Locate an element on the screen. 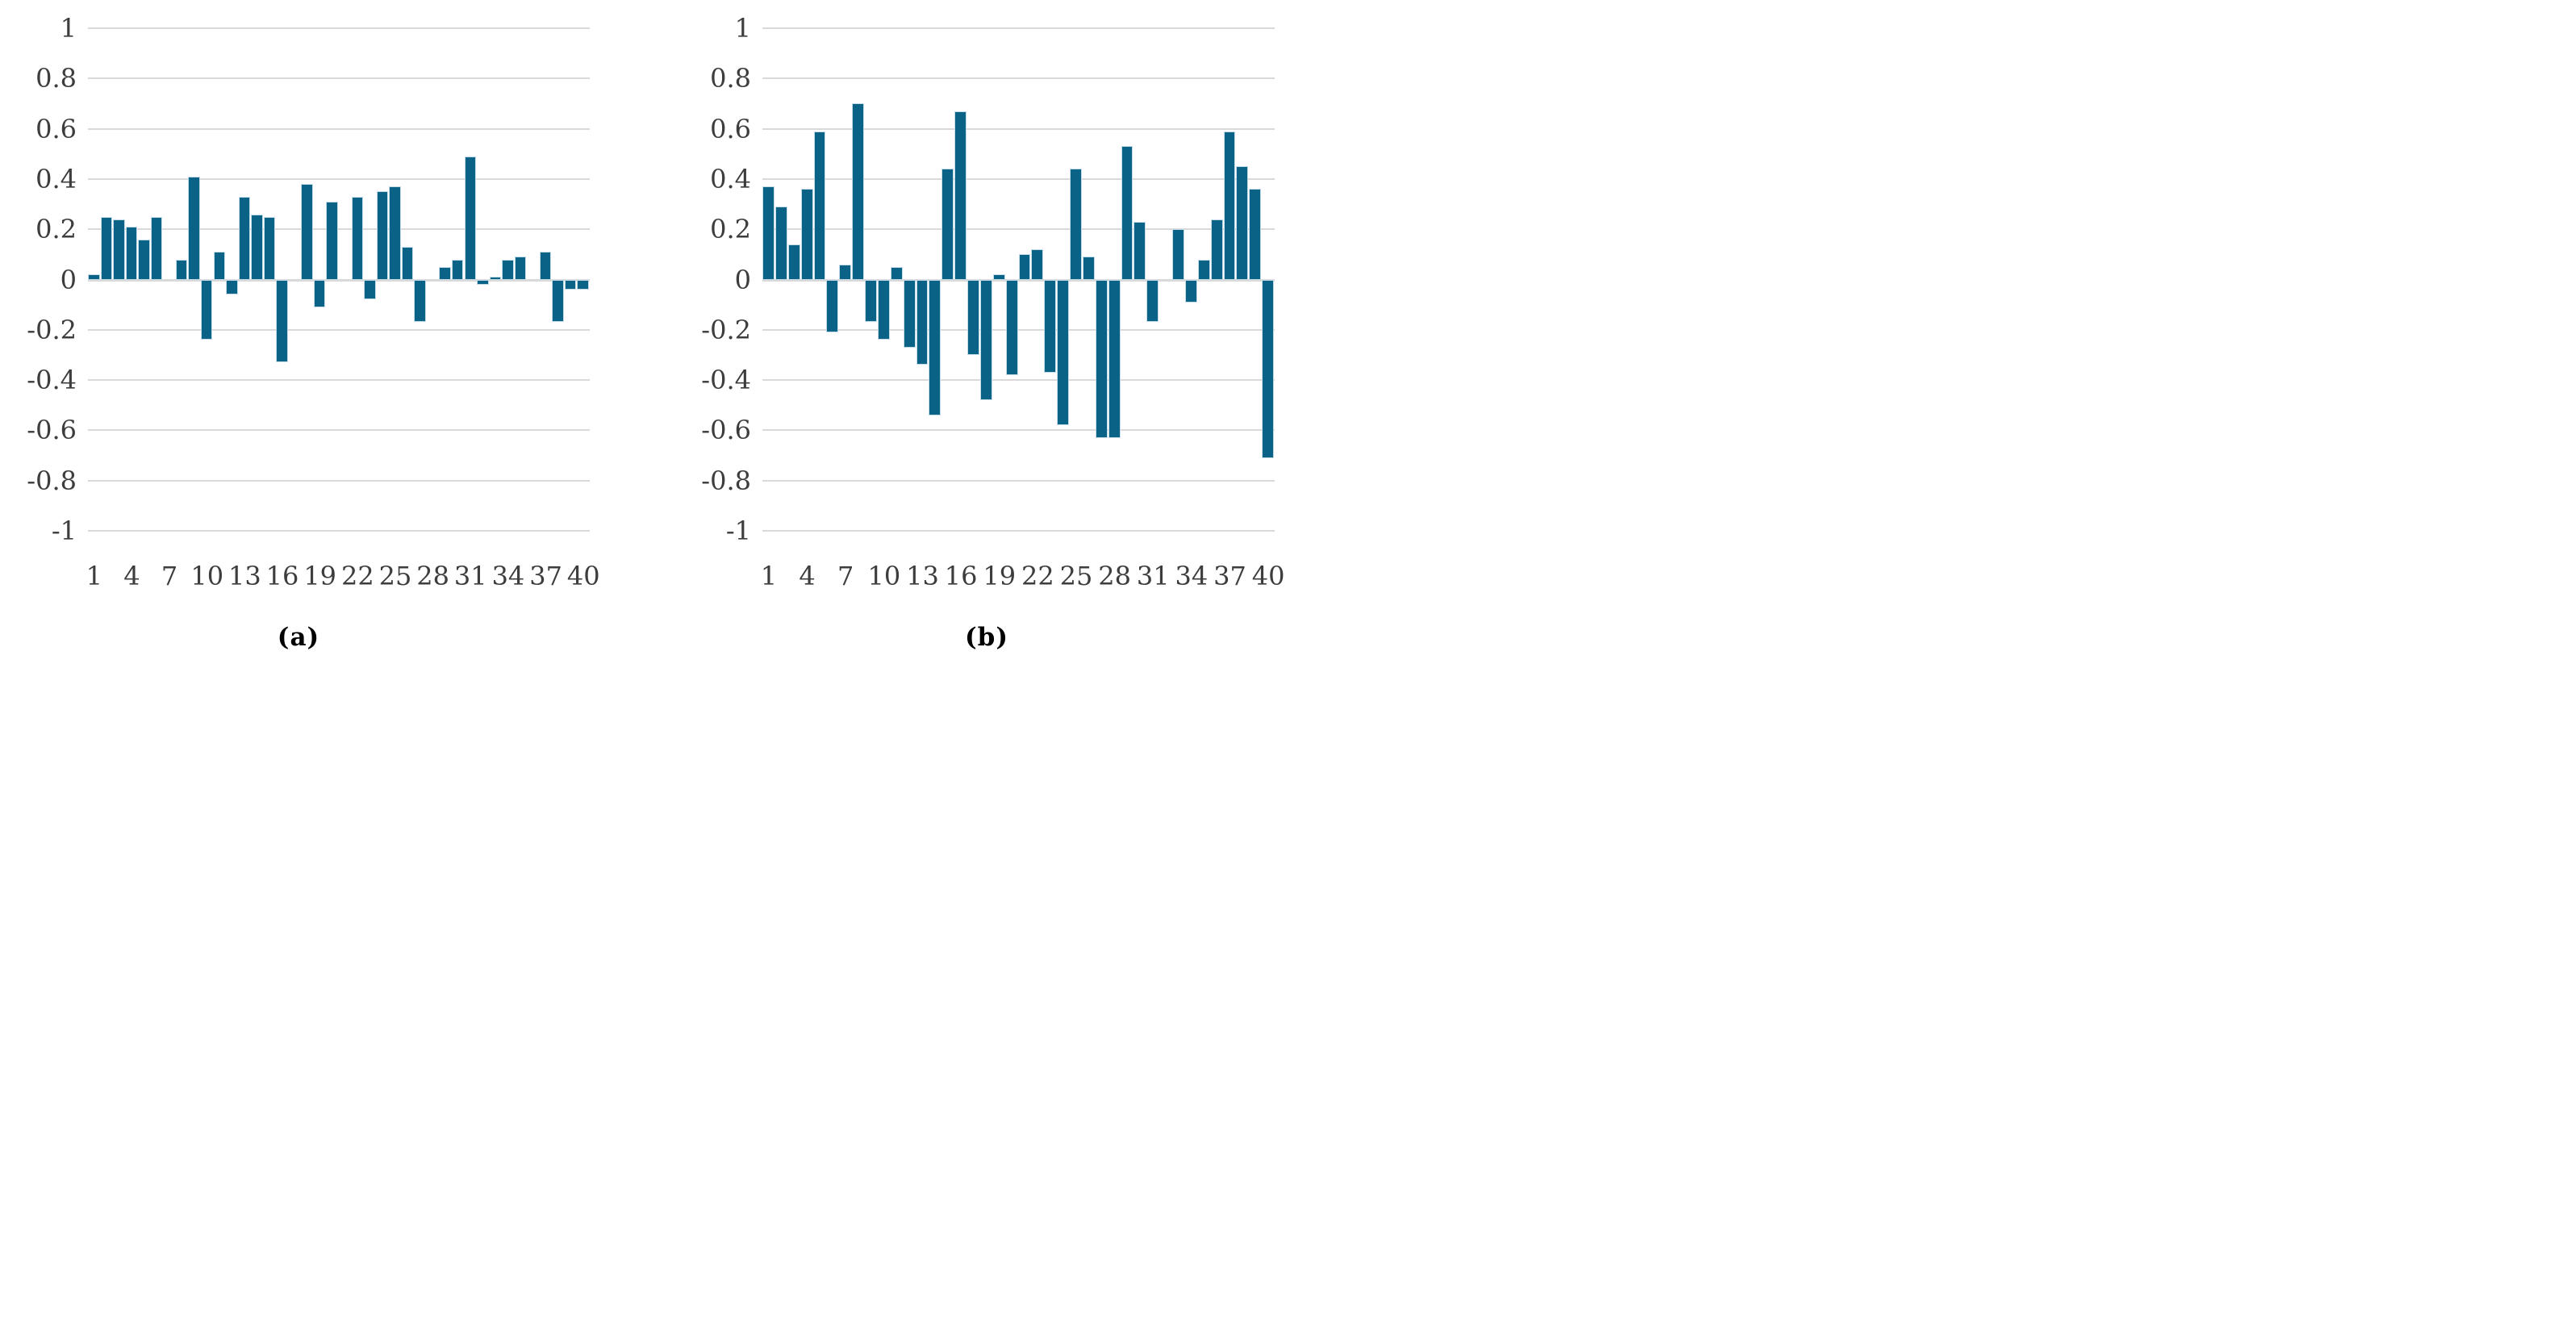  x-tick-label: 40 is located at coordinates (1268, 576).